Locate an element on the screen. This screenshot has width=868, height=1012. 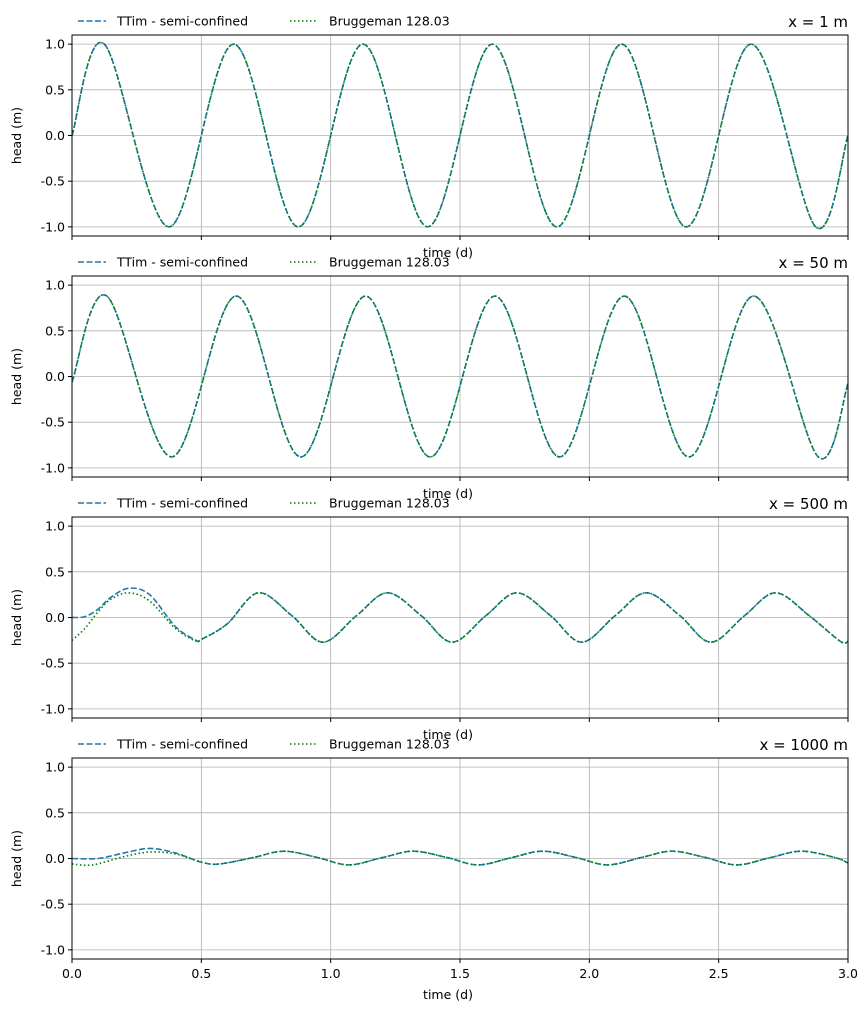
x-tick-label: 0.5 is located at coordinates (201, 973).